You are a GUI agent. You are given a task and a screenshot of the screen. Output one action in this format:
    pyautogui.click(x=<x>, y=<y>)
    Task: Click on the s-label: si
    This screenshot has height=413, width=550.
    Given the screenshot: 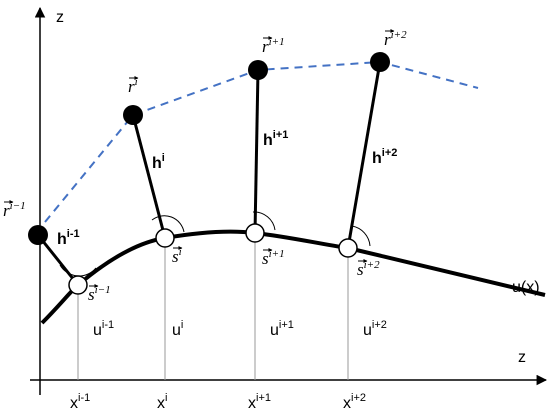 What is the action you would take?
    pyautogui.click(x=177, y=256)
    